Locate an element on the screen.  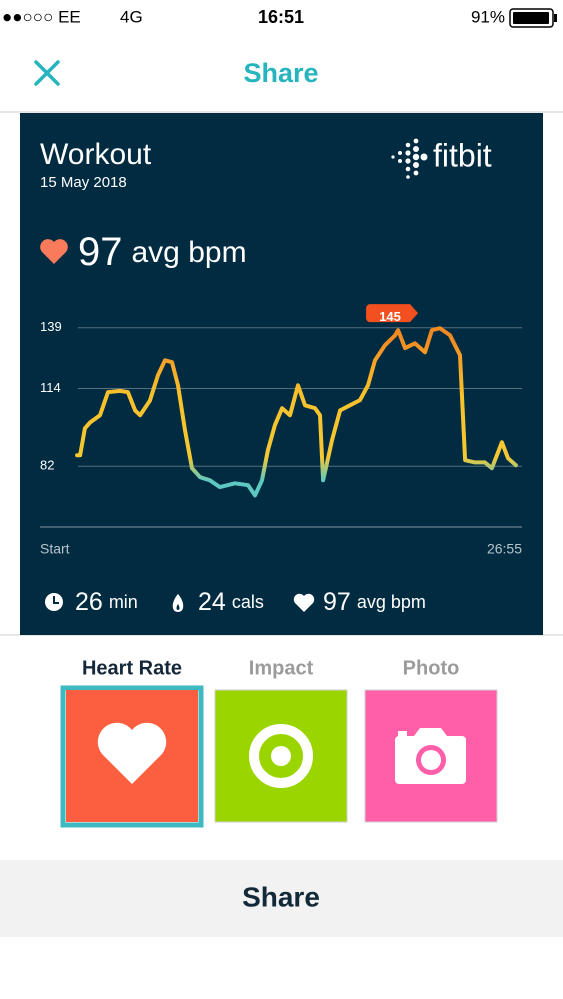
peak-label: 145 is located at coordinates (390, 316).